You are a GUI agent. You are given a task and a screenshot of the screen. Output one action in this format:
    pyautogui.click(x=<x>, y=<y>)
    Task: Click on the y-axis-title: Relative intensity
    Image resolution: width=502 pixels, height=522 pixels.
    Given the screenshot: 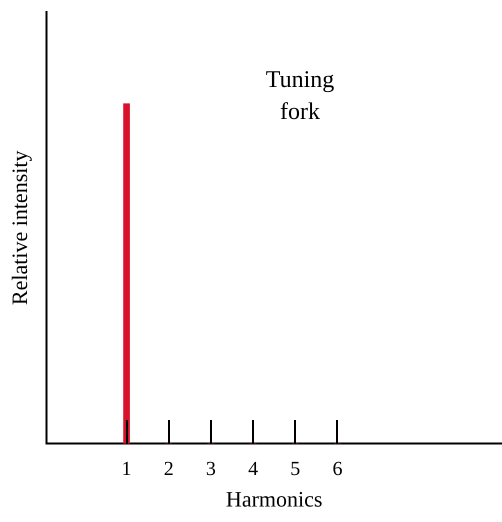 What is the action you would take?
    pyautogui.click(x=19, y=228)
    